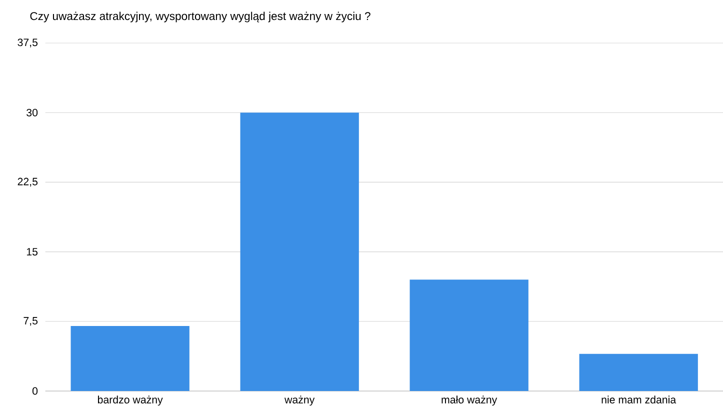  I want to click on x-tick-label: nie mam zdania, so click(639, 400).